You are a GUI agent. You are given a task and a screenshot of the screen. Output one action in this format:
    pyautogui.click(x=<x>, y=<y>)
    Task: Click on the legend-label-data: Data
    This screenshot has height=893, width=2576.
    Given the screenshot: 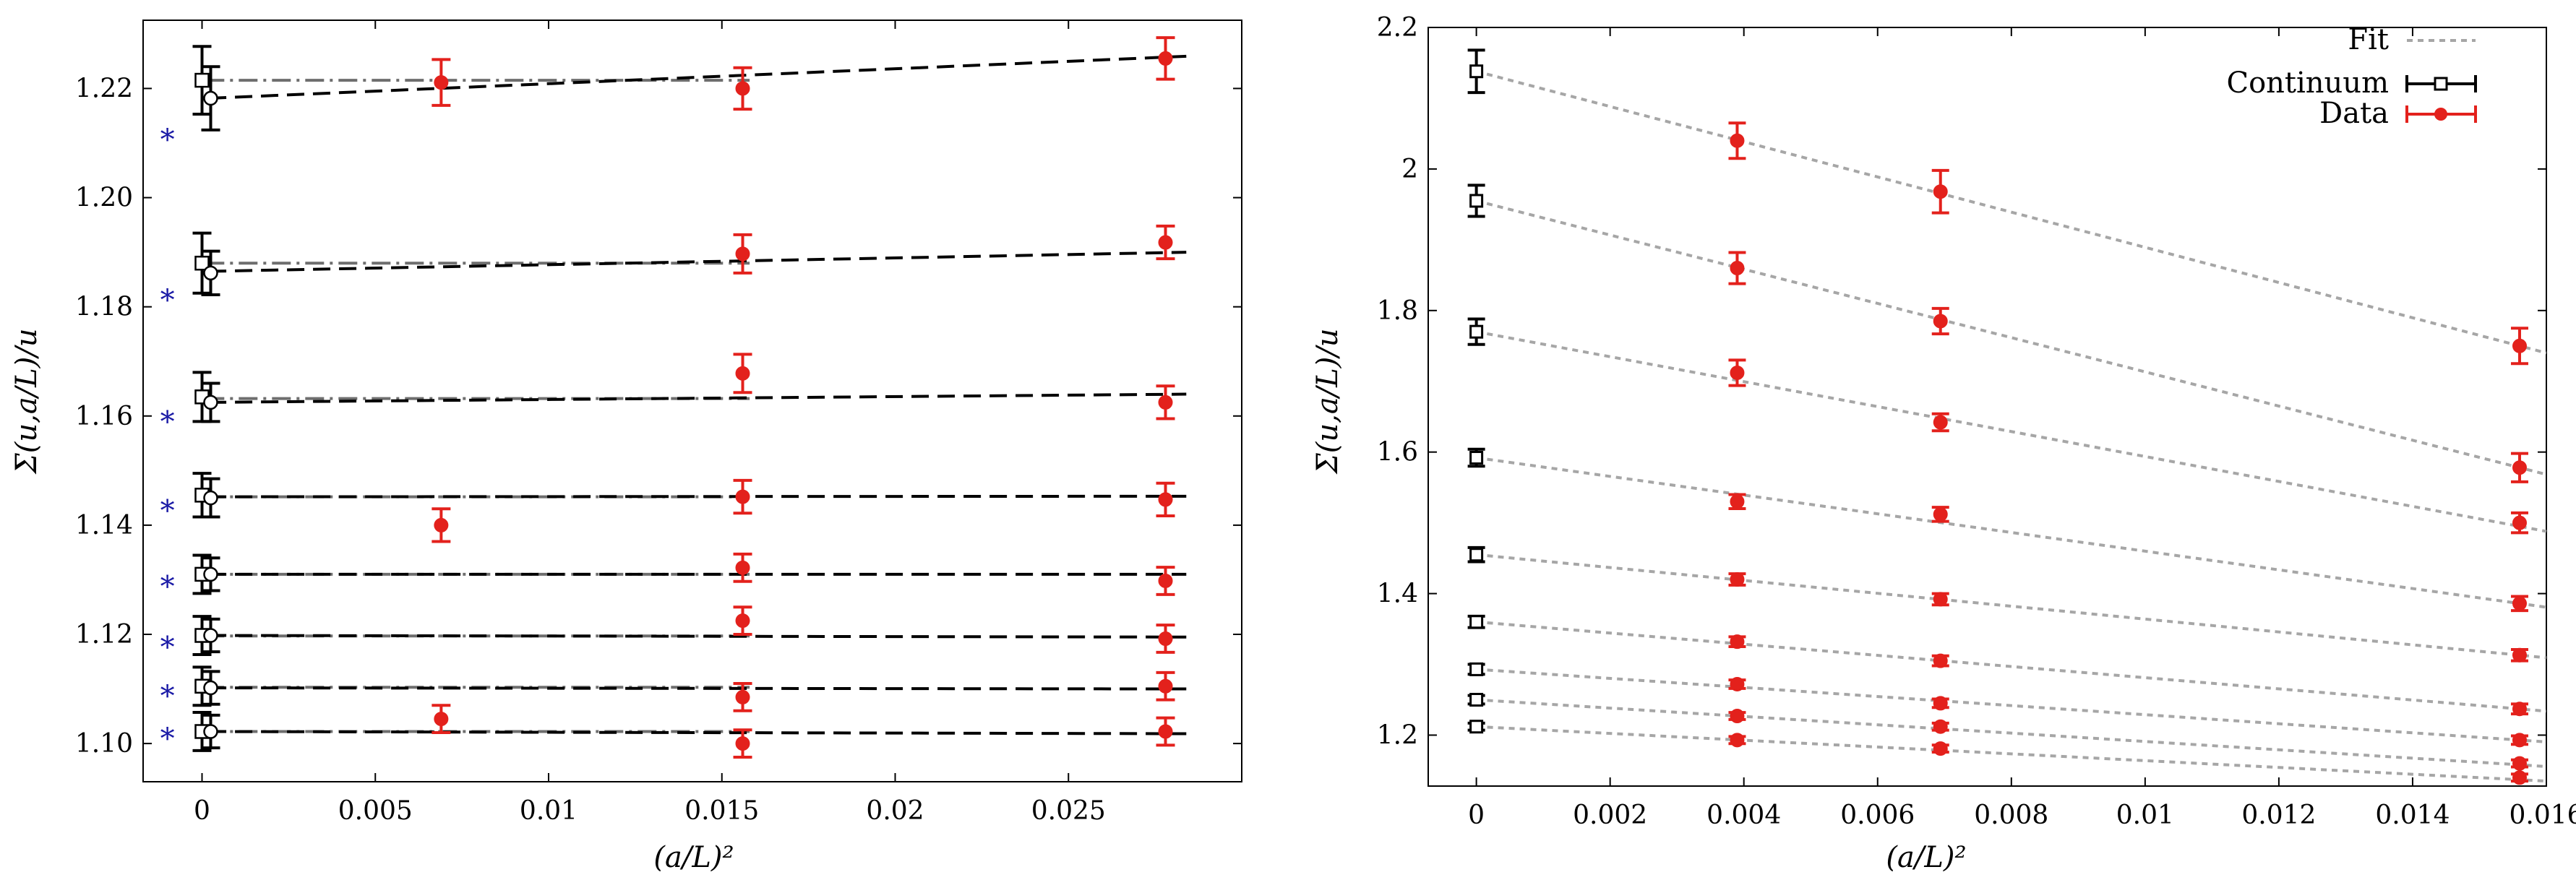 What is the action you would take?
    pyautogui.click(x=2354, y=114)
    